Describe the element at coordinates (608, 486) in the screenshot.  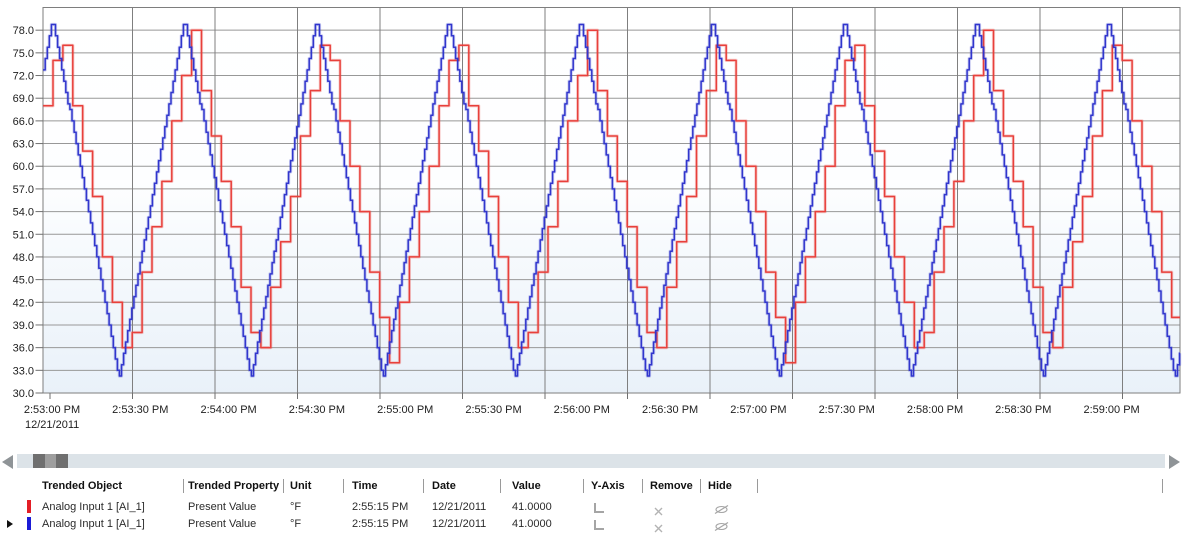
I see `col-header-y-axis: Y-Axis` at that location.